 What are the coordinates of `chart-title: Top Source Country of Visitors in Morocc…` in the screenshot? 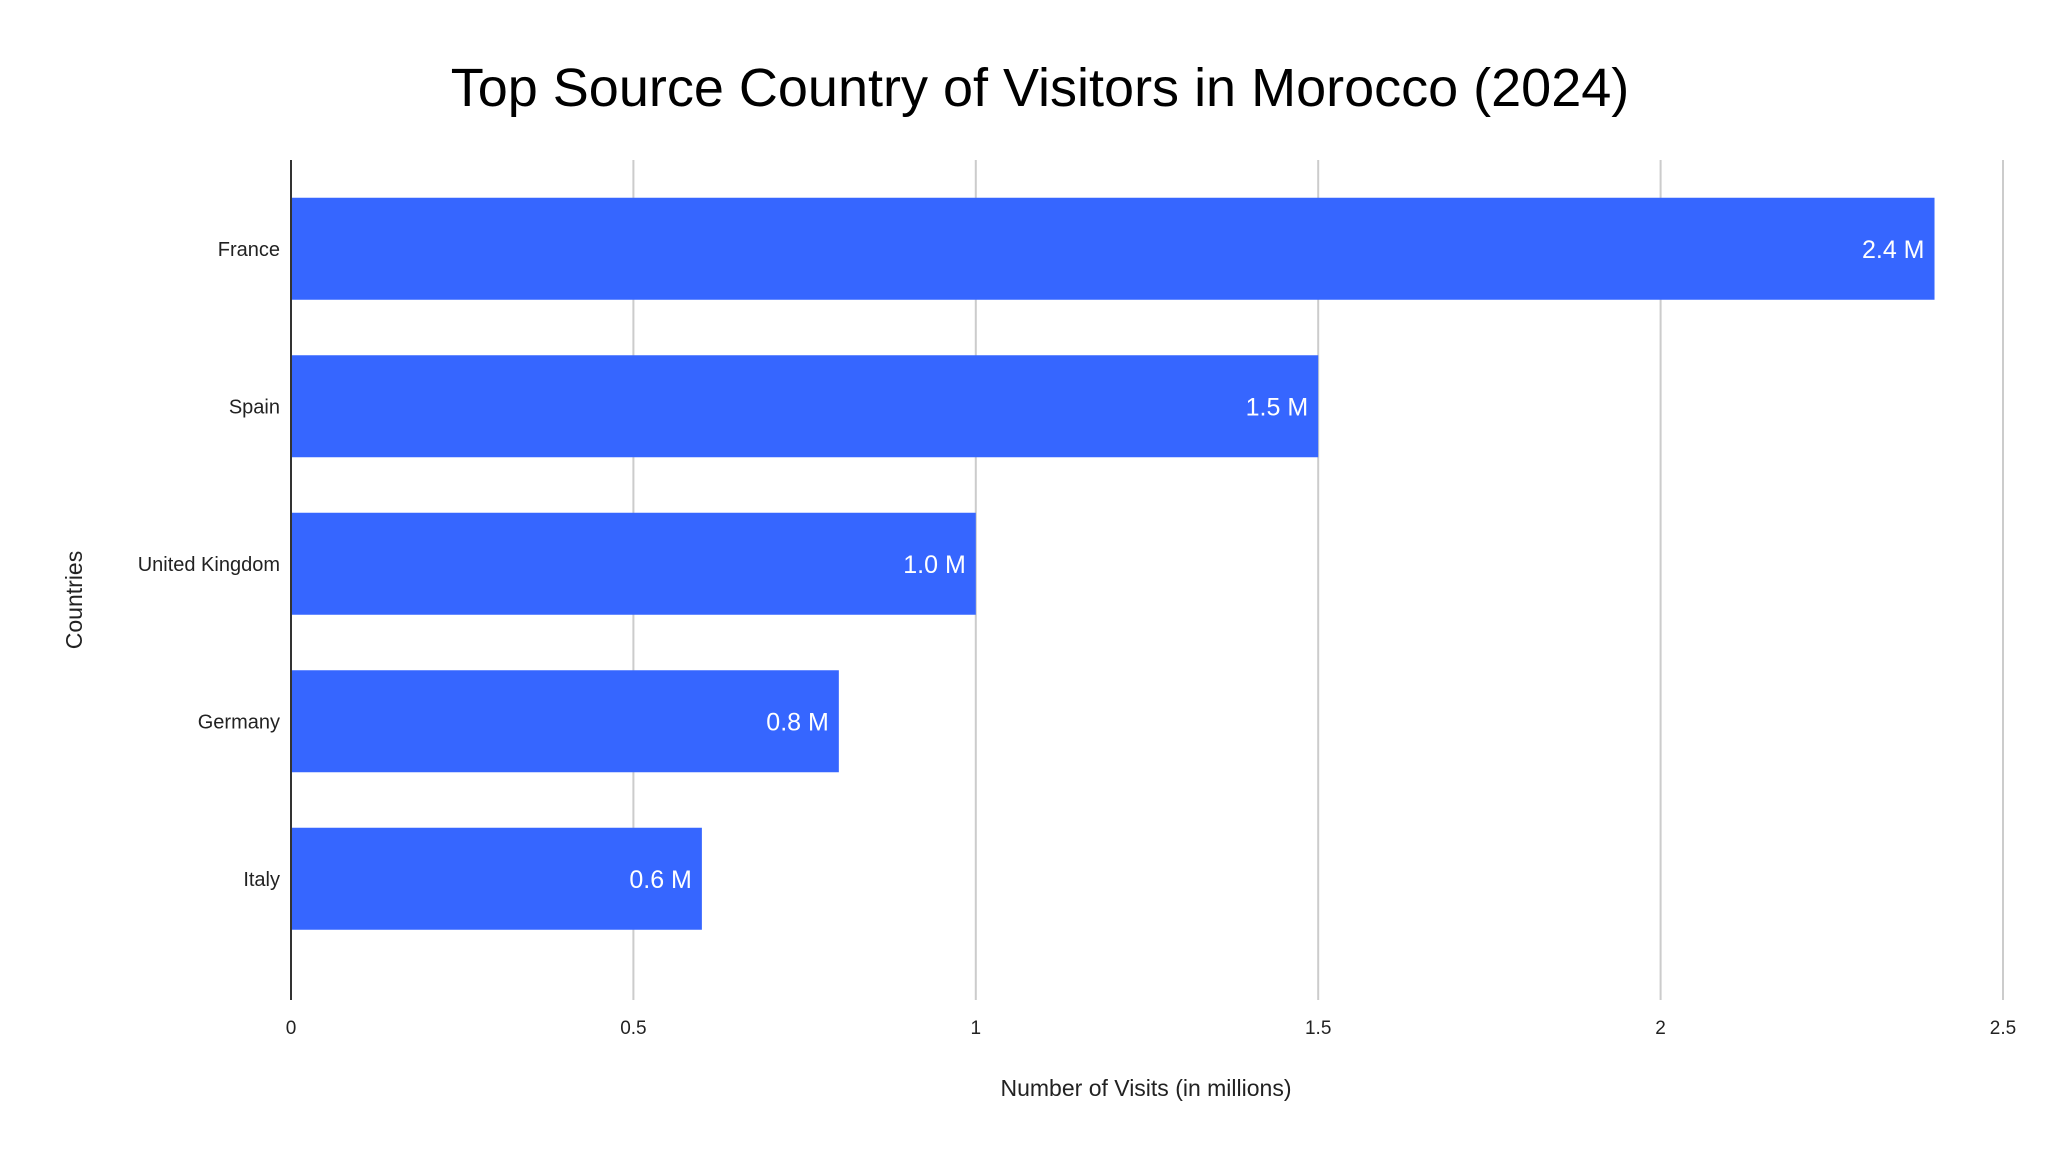 It's located at (1040, 88).